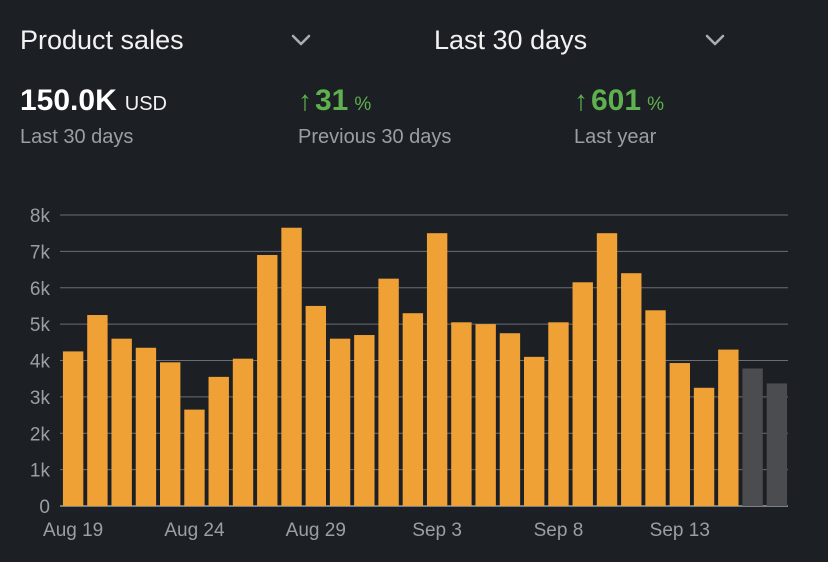 Image resolution: width=828 pixels, height=562 pixels. I want to click on last-year-unit: %, so click(655, 104).